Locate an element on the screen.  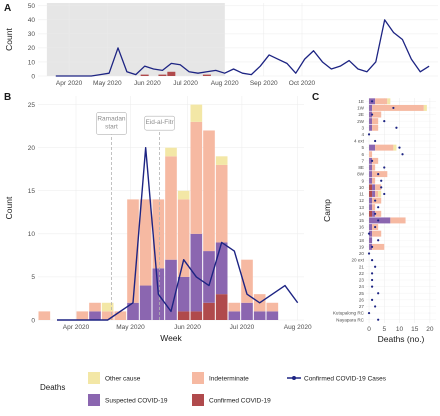
panel-b-y-tick-label: 0 is located at coordinates (33, 320).